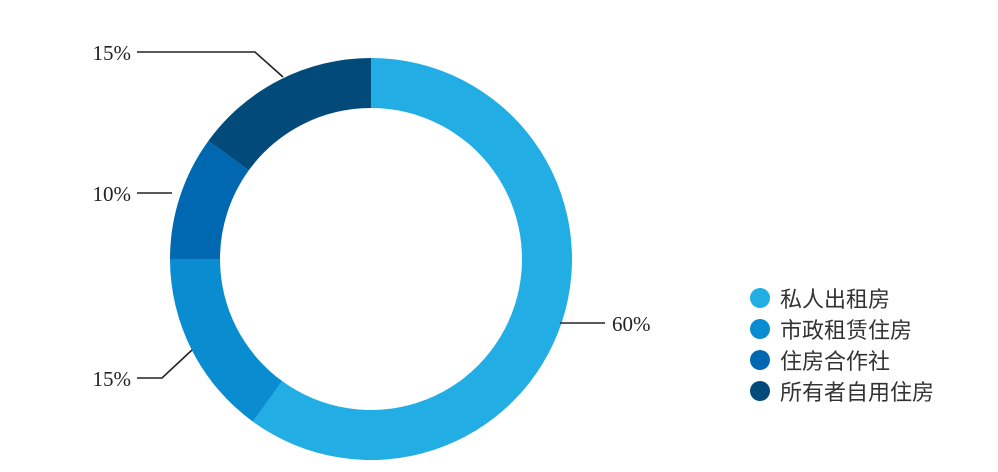  Describe the element at coordinates (835, 362) in the screenshot. I see `legend-label: 住房合作社` at that location.